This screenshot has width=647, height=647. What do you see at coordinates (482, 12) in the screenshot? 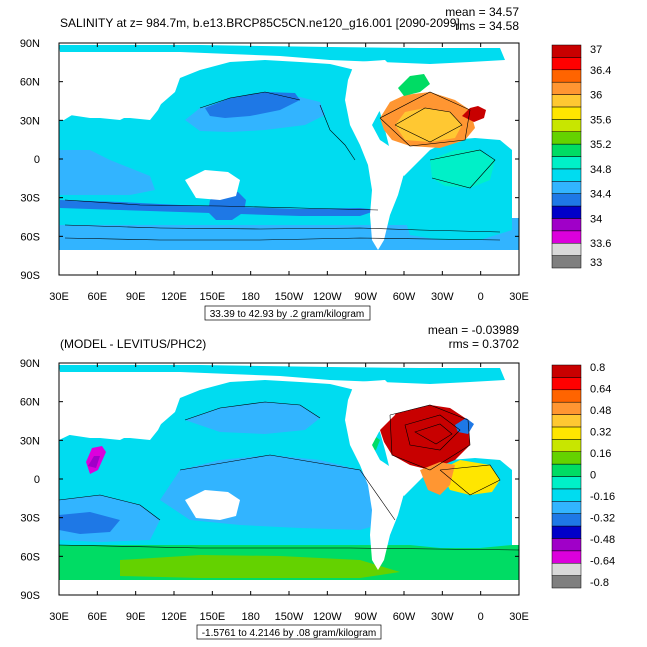
I see `salinity-mean: mean = 34.57` at bounding box center [482, 12].